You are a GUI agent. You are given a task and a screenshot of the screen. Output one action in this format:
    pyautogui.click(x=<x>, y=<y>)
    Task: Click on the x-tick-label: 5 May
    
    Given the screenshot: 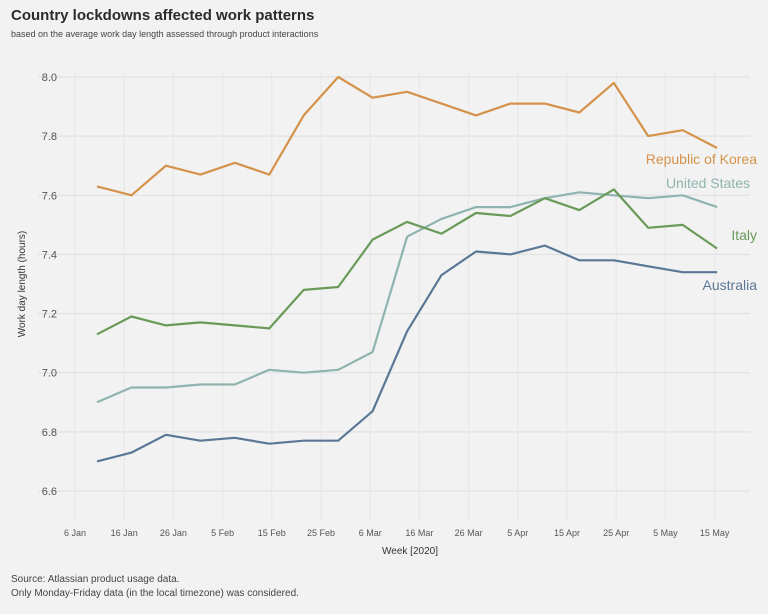 What is the action you would take?
    pyautogui.click(x=665, y=533)
    